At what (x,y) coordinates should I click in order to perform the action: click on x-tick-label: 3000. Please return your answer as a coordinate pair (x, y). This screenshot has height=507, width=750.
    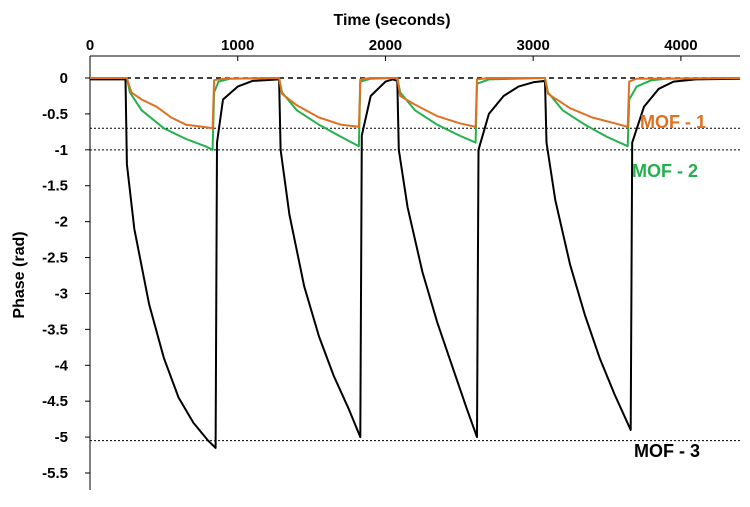
    Looking at the image, I should click on (532, 45).